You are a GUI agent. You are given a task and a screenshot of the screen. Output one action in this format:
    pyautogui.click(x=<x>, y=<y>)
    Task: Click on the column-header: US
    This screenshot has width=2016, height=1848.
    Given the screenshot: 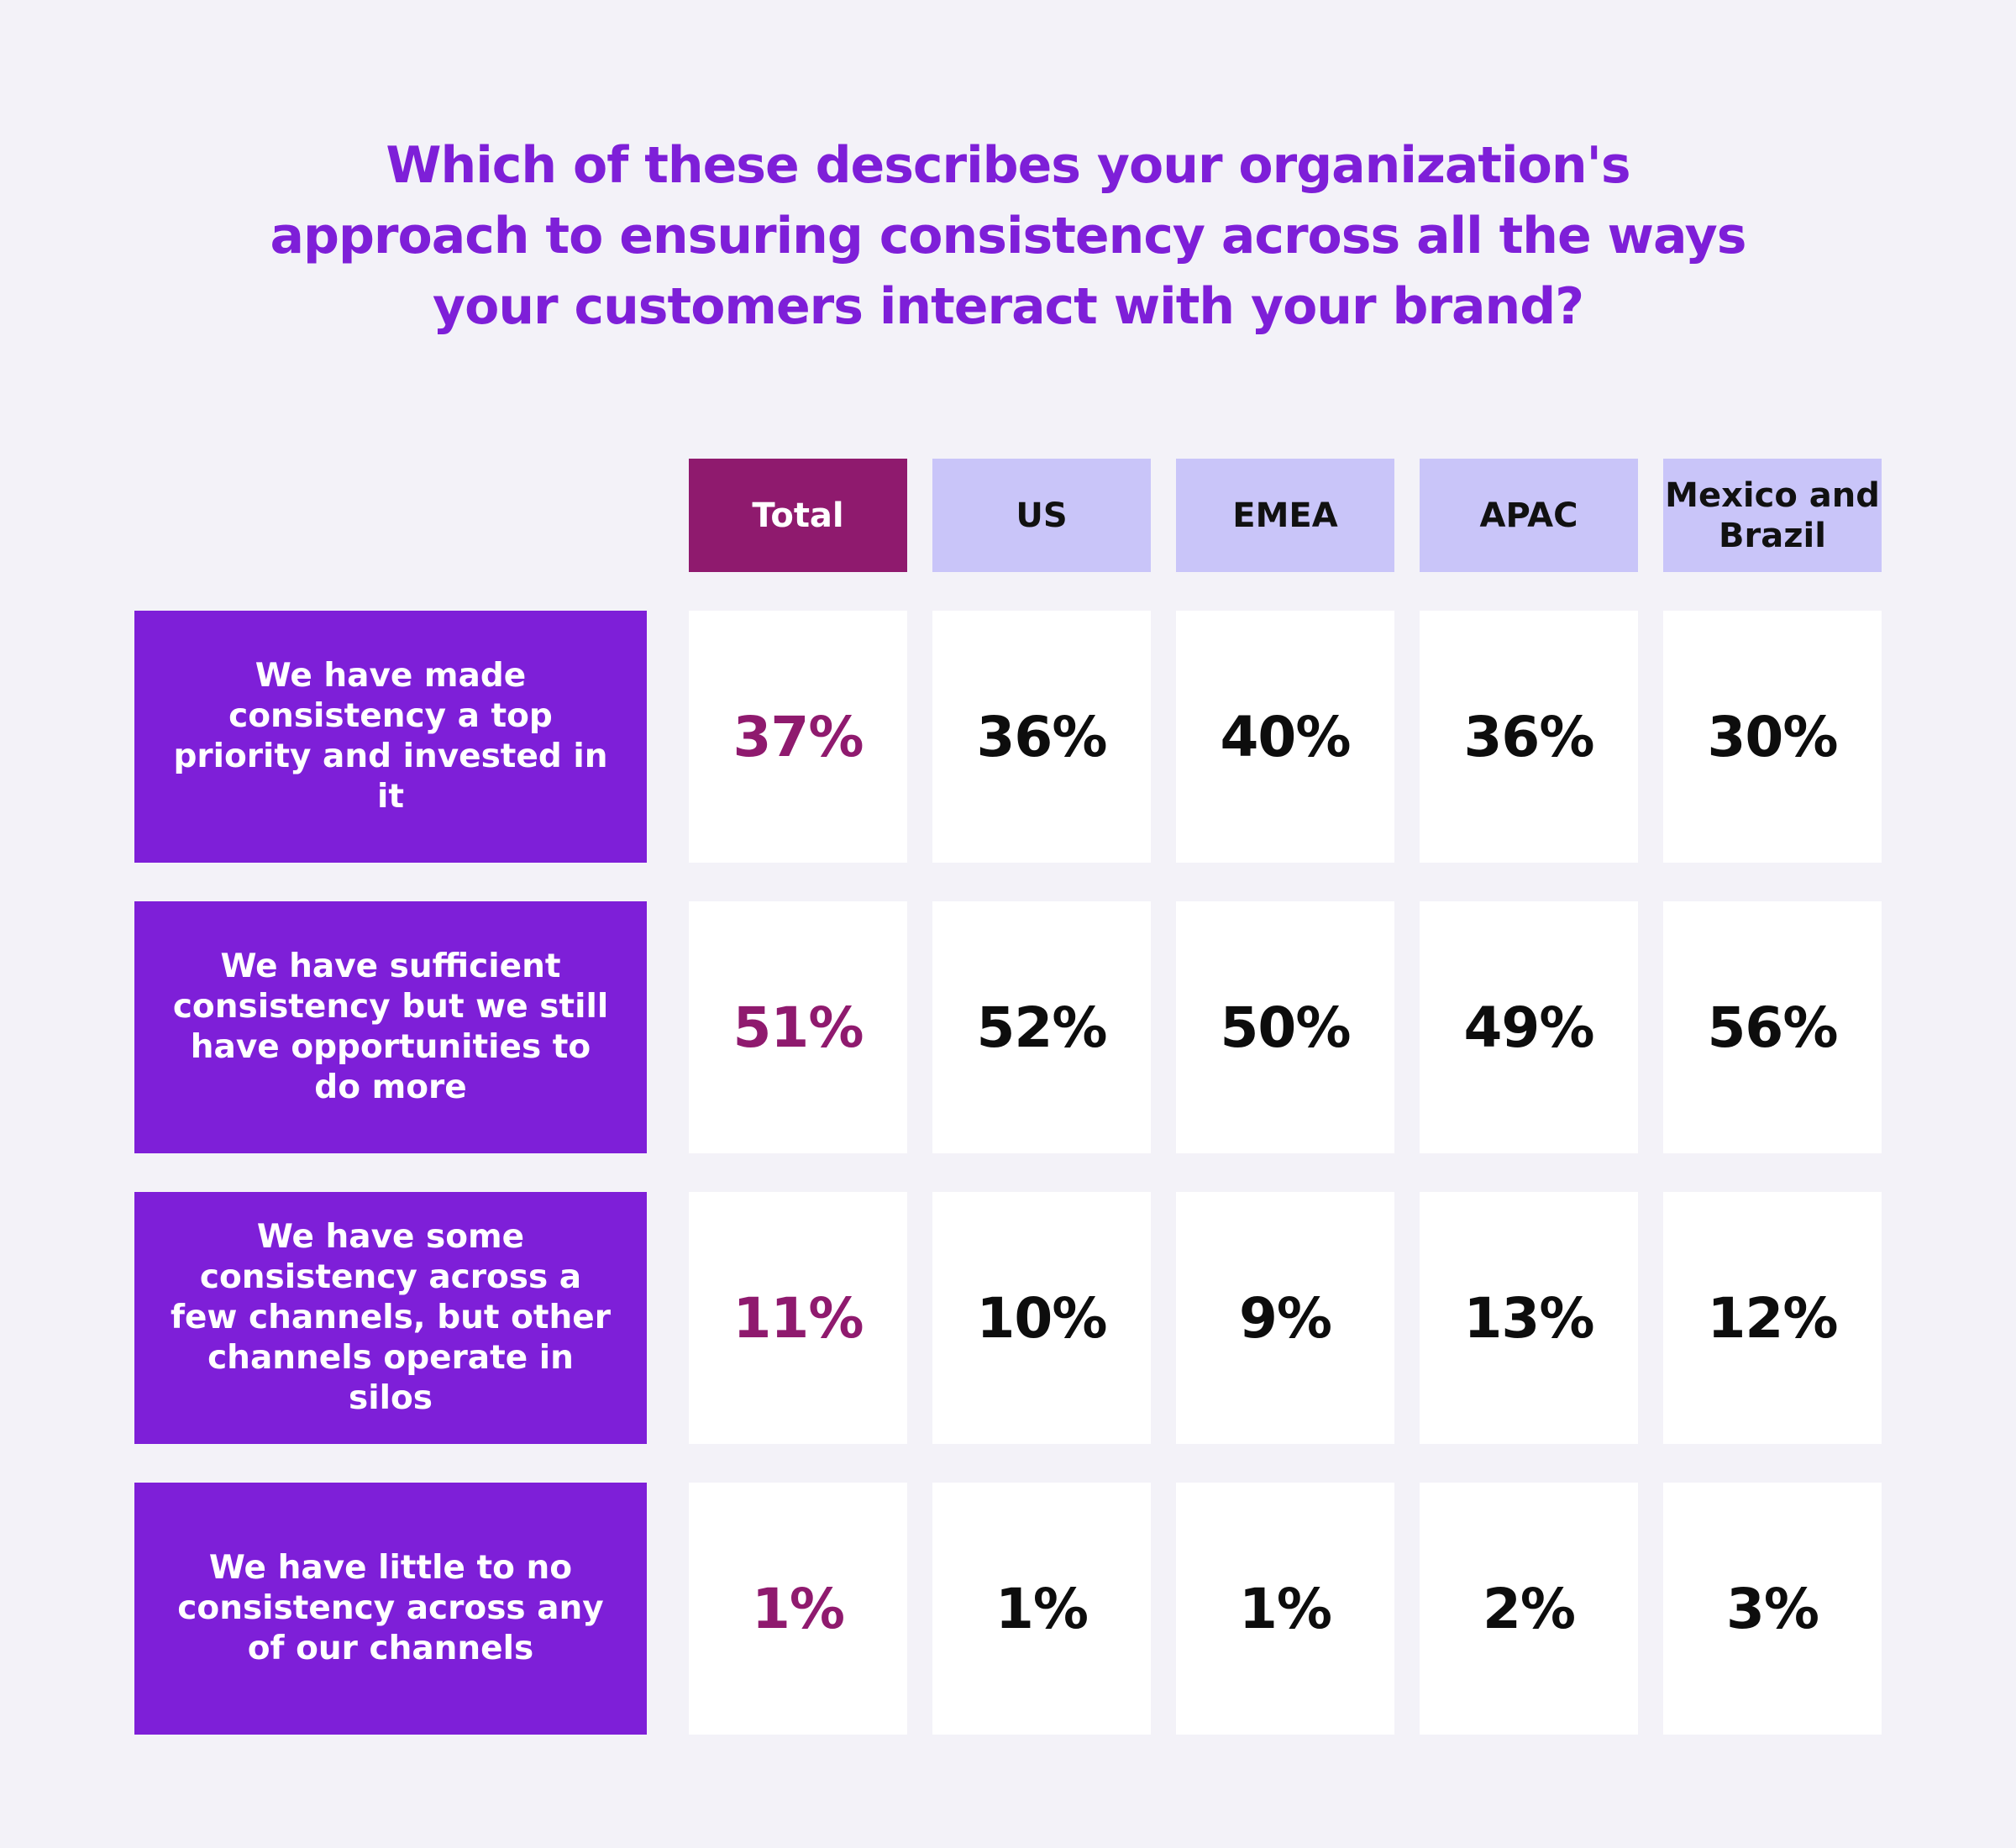 What is the action you would take?
    pyautogui.click(x=1041, y=515)
    